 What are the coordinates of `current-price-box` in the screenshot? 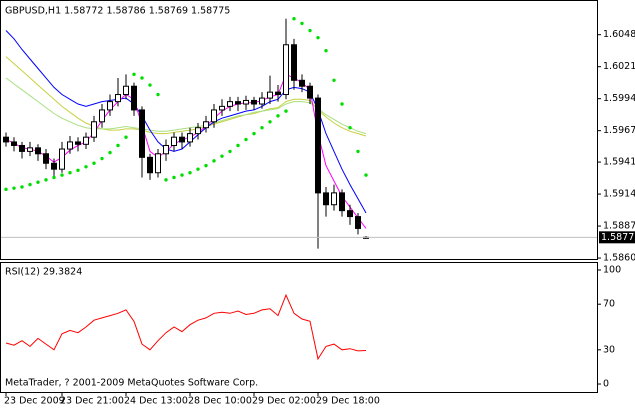 It's located at (617, 237).